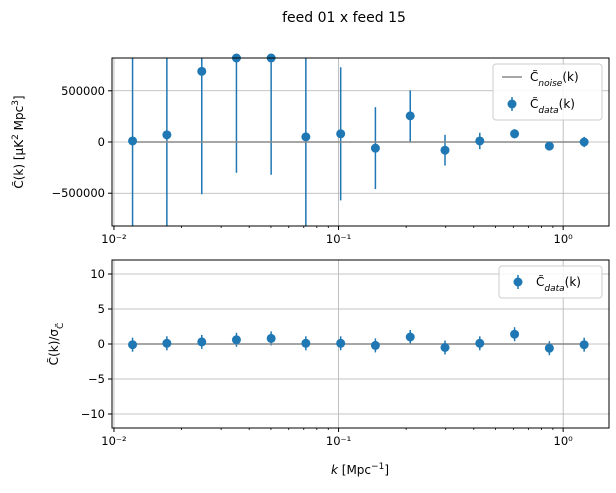 This screenshot has width=616, height=493. Describe the element at coordinates (344, 18) in the screenshot. I see `figure-title: feed 01 x feed 15` at that location.